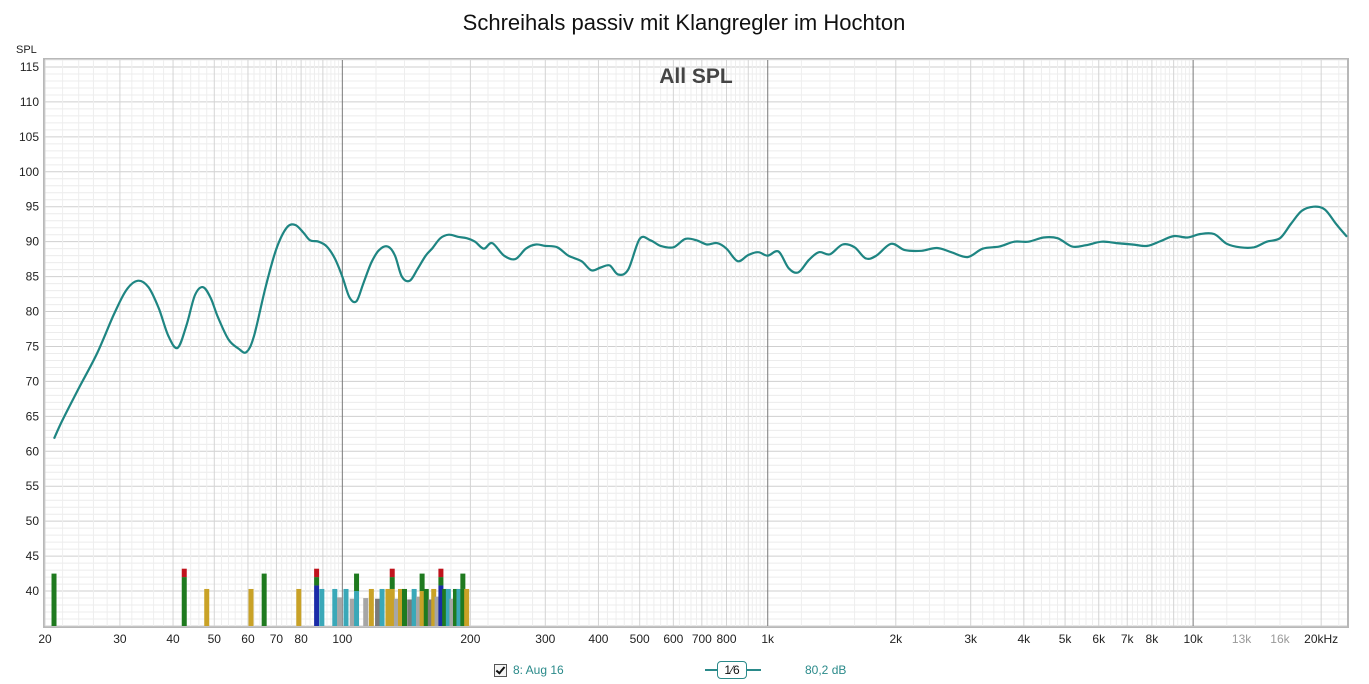 The width and height of the screenshot is (1369, 684). Describe the element at coordinates (26, 50) in the screenshot. I see `y-axis-label: SPL` at that location.